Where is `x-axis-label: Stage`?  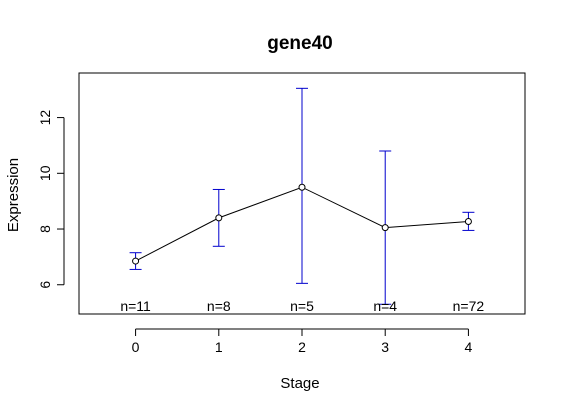 x-axis-label: Stage is located at coordinates (299, 383).